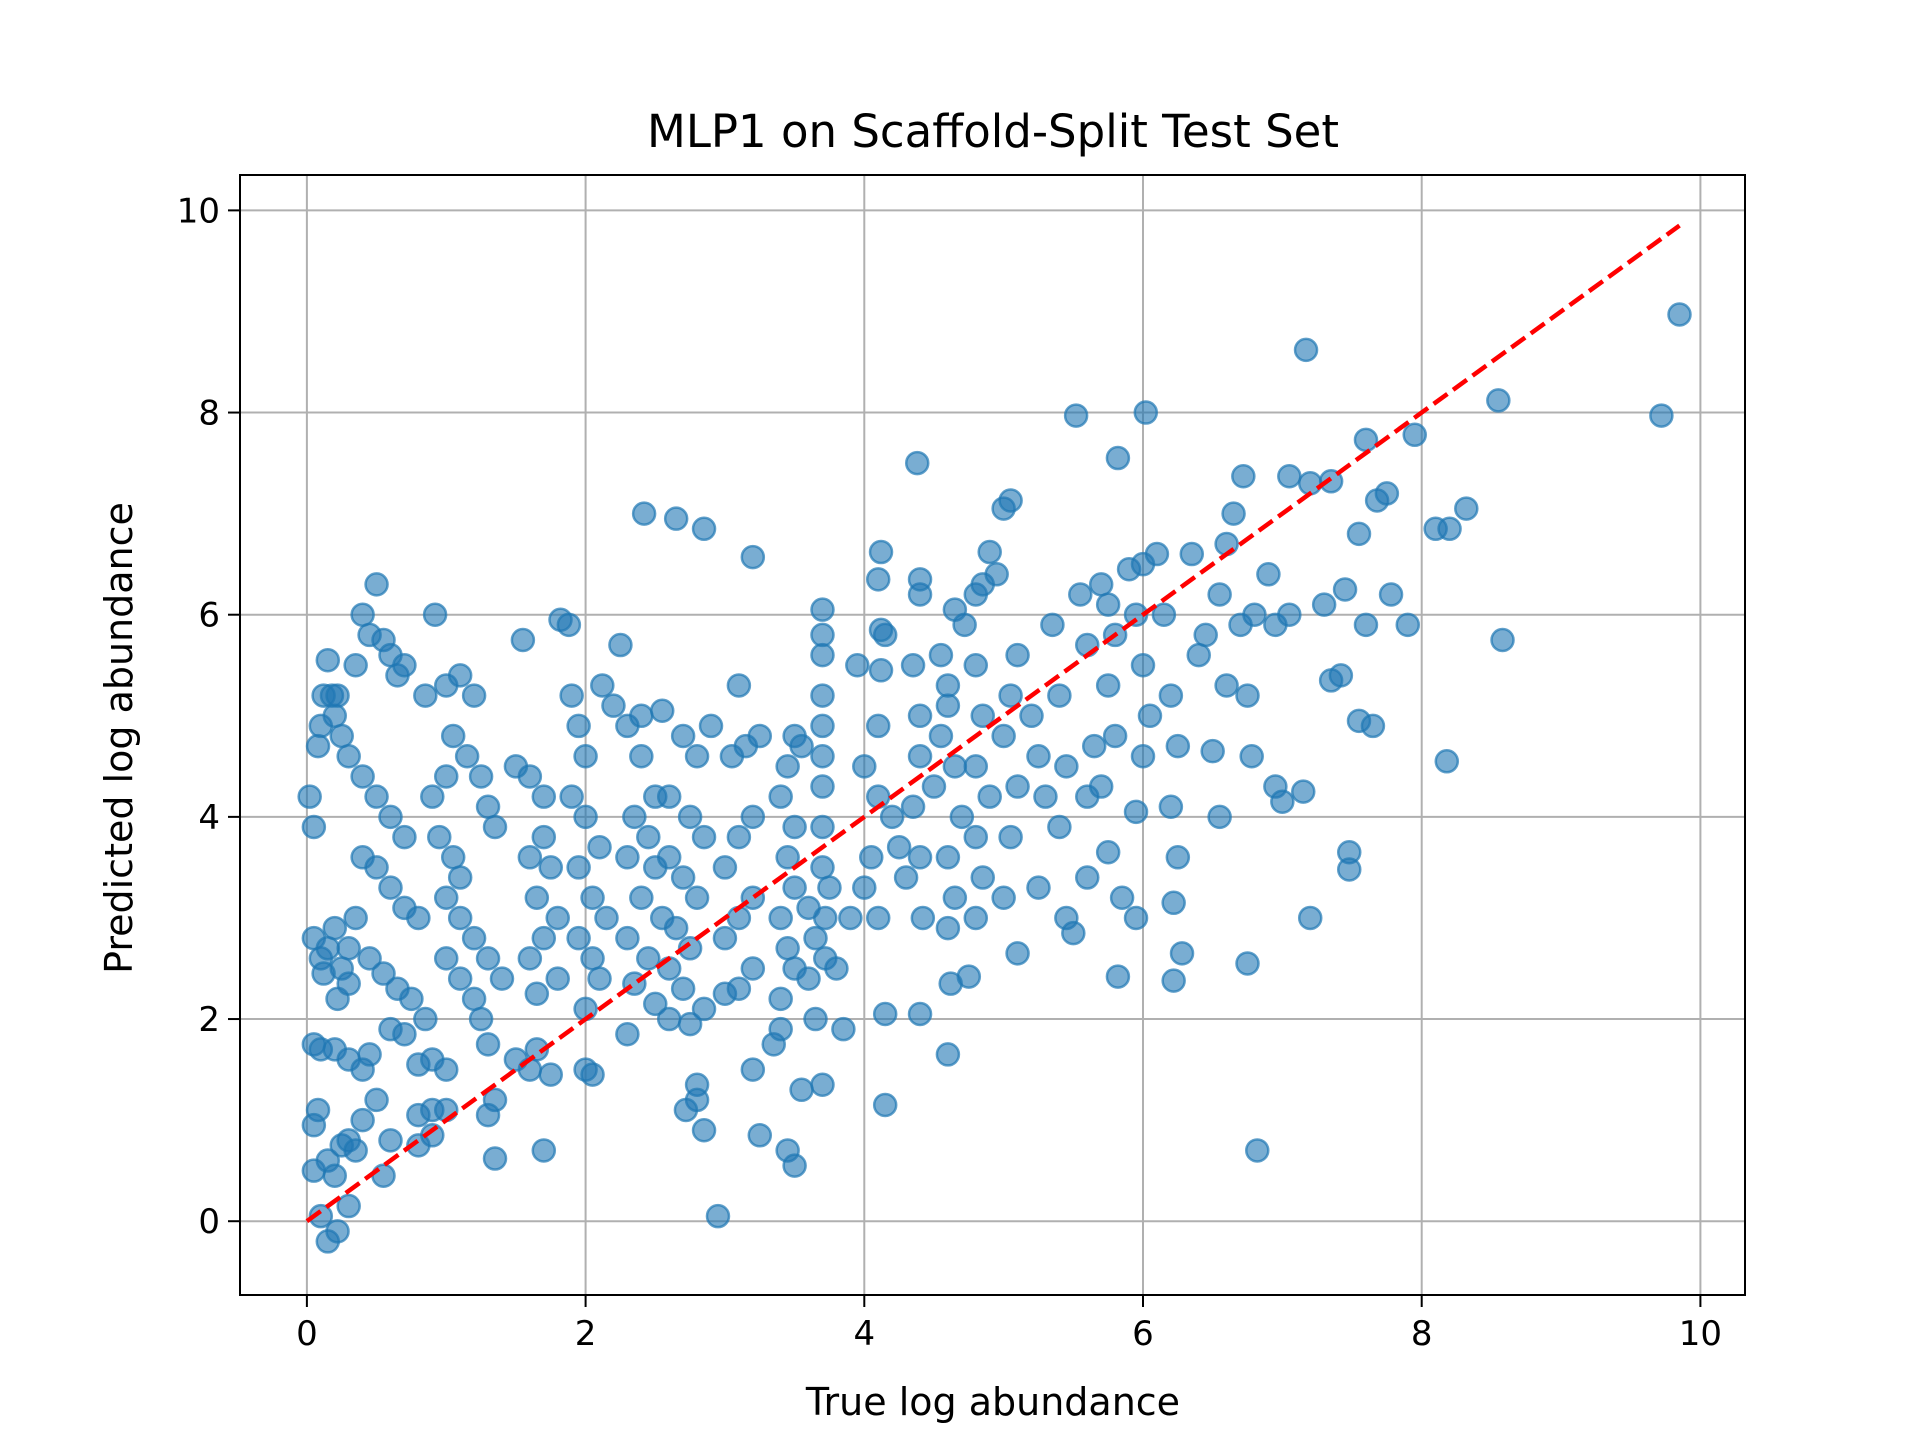 The image size is (1920, 1440). I want to click on x-tick-label: 0, so click(307, 1334).